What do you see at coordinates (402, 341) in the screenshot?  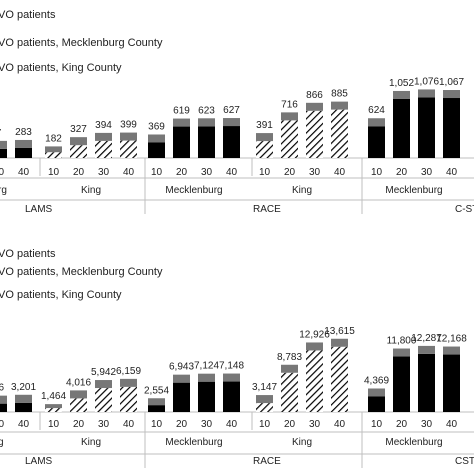 I see `data-label: 11,800` at bounding box center [402, 341].